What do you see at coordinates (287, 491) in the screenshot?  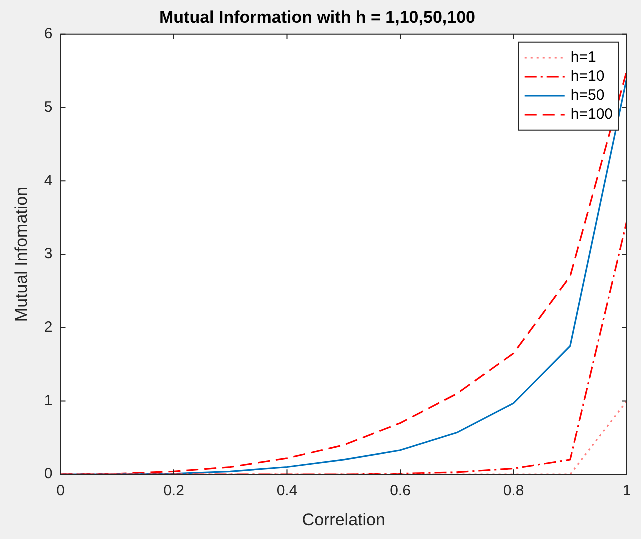 I see `x-tick-label: 0.4` at bounding box center [287, 491].